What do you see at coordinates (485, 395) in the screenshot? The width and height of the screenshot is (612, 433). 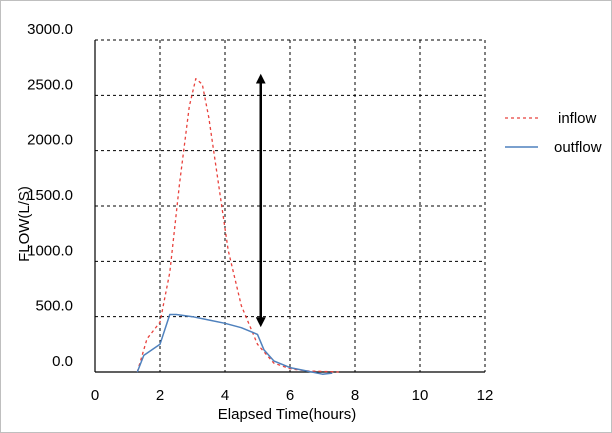 I see `x-tick-label: 12` at bounding box center [485, 395].